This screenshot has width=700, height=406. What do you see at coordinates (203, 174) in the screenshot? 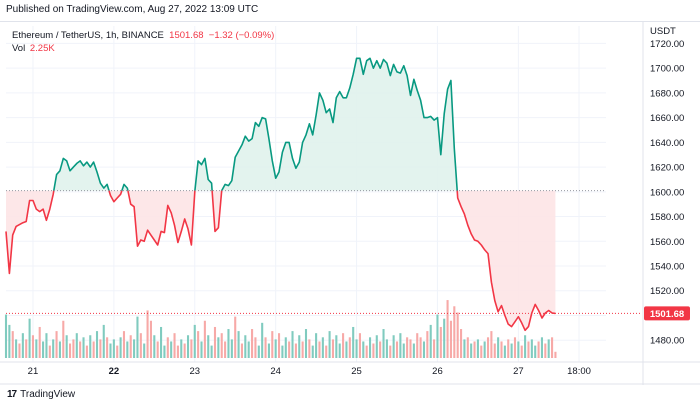
I see `price-line-up` at bounding box center [203, 174].